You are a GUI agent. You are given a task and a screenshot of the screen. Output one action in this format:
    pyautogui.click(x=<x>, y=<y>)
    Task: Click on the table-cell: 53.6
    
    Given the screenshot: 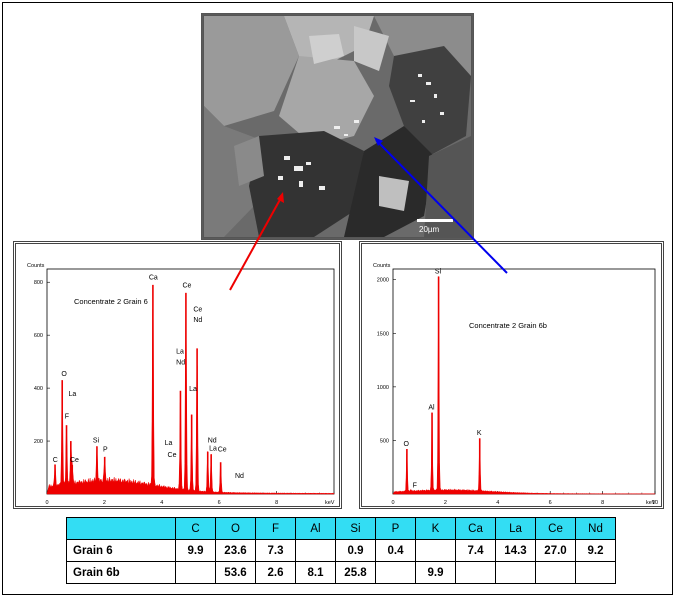 What is the action you would take?
    pyautogui.click(x=235, y=572)
    